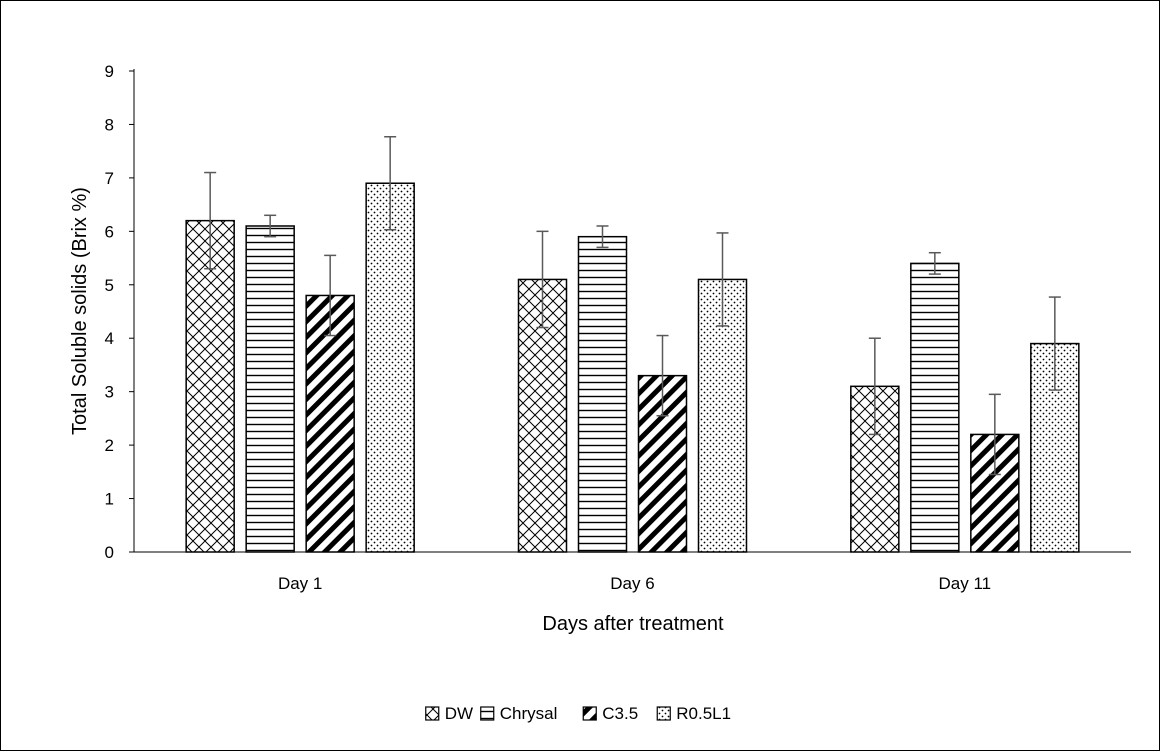 The height and width of the screenshot is (752, 1160). What do you see at coordinates (620, 713) in the screenshot?
I see `legend-label: C3.5` at bounding box center [620, 713].